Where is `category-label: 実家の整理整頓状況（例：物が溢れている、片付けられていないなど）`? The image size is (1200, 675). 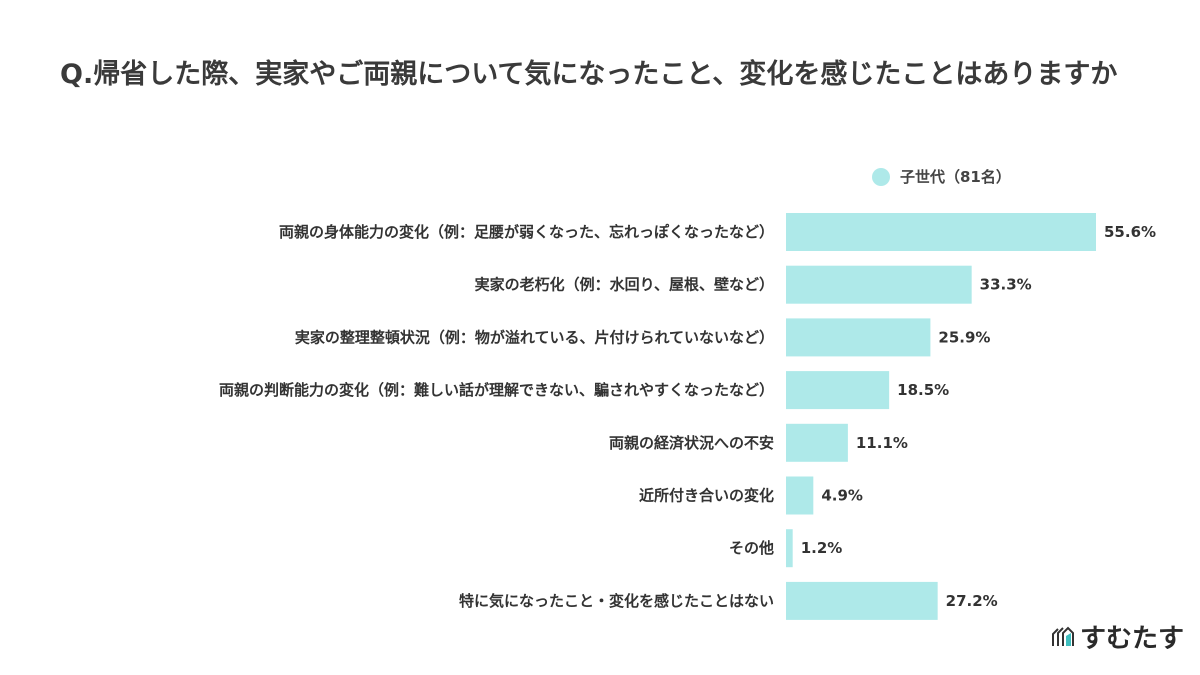
category-label: 実家の整理整頓状況（例：物が溢れている、片付けられていないなど） is located at coordinates (534, 337).